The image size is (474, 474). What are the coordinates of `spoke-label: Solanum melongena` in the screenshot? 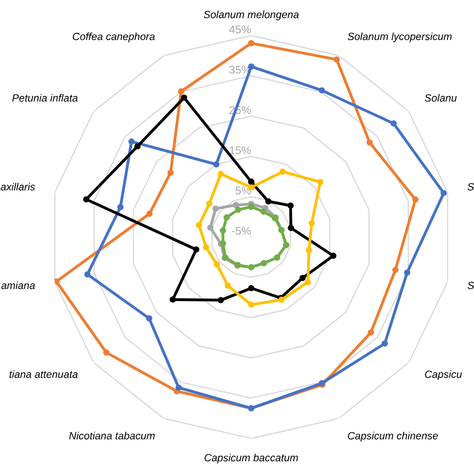 It's located at (251, 15).